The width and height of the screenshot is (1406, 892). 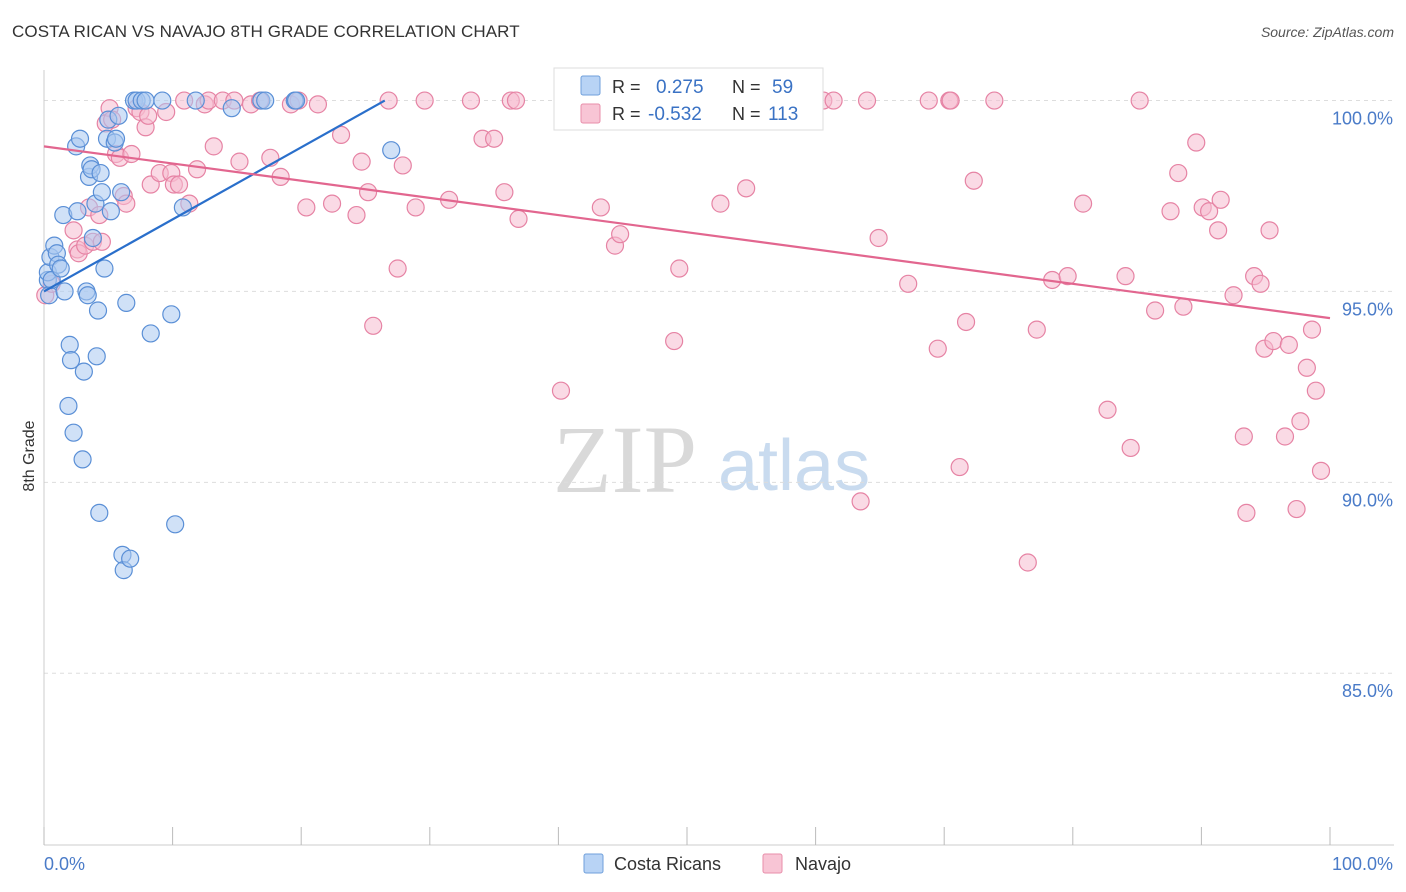 What do you see at coordinates (794, 466) in the screenshot?
I see `watermark-atlas: atlas` at bounding box center [794, 466].